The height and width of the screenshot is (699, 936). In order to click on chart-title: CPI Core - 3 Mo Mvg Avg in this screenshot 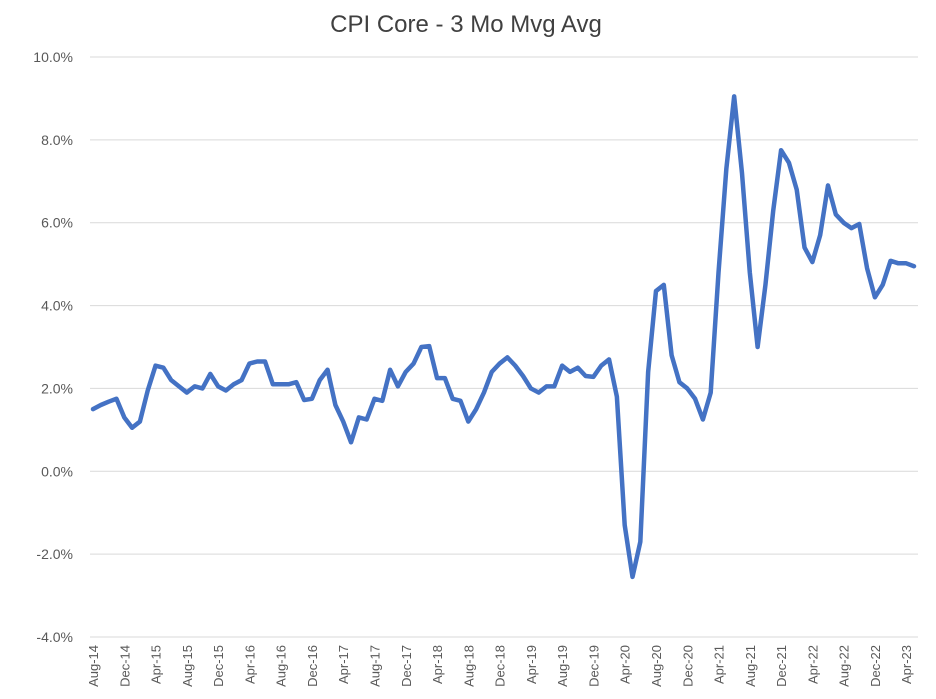, I will do `click(466, 24)`.